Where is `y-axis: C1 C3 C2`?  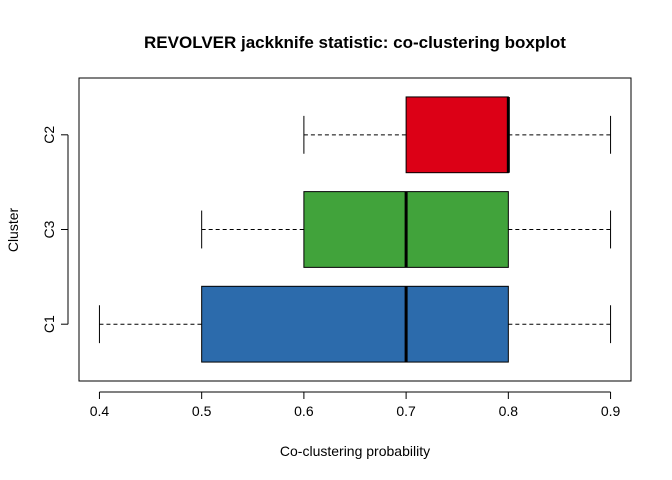 y-axis: C1 C3 C2 is located at coordinates (55, 229).